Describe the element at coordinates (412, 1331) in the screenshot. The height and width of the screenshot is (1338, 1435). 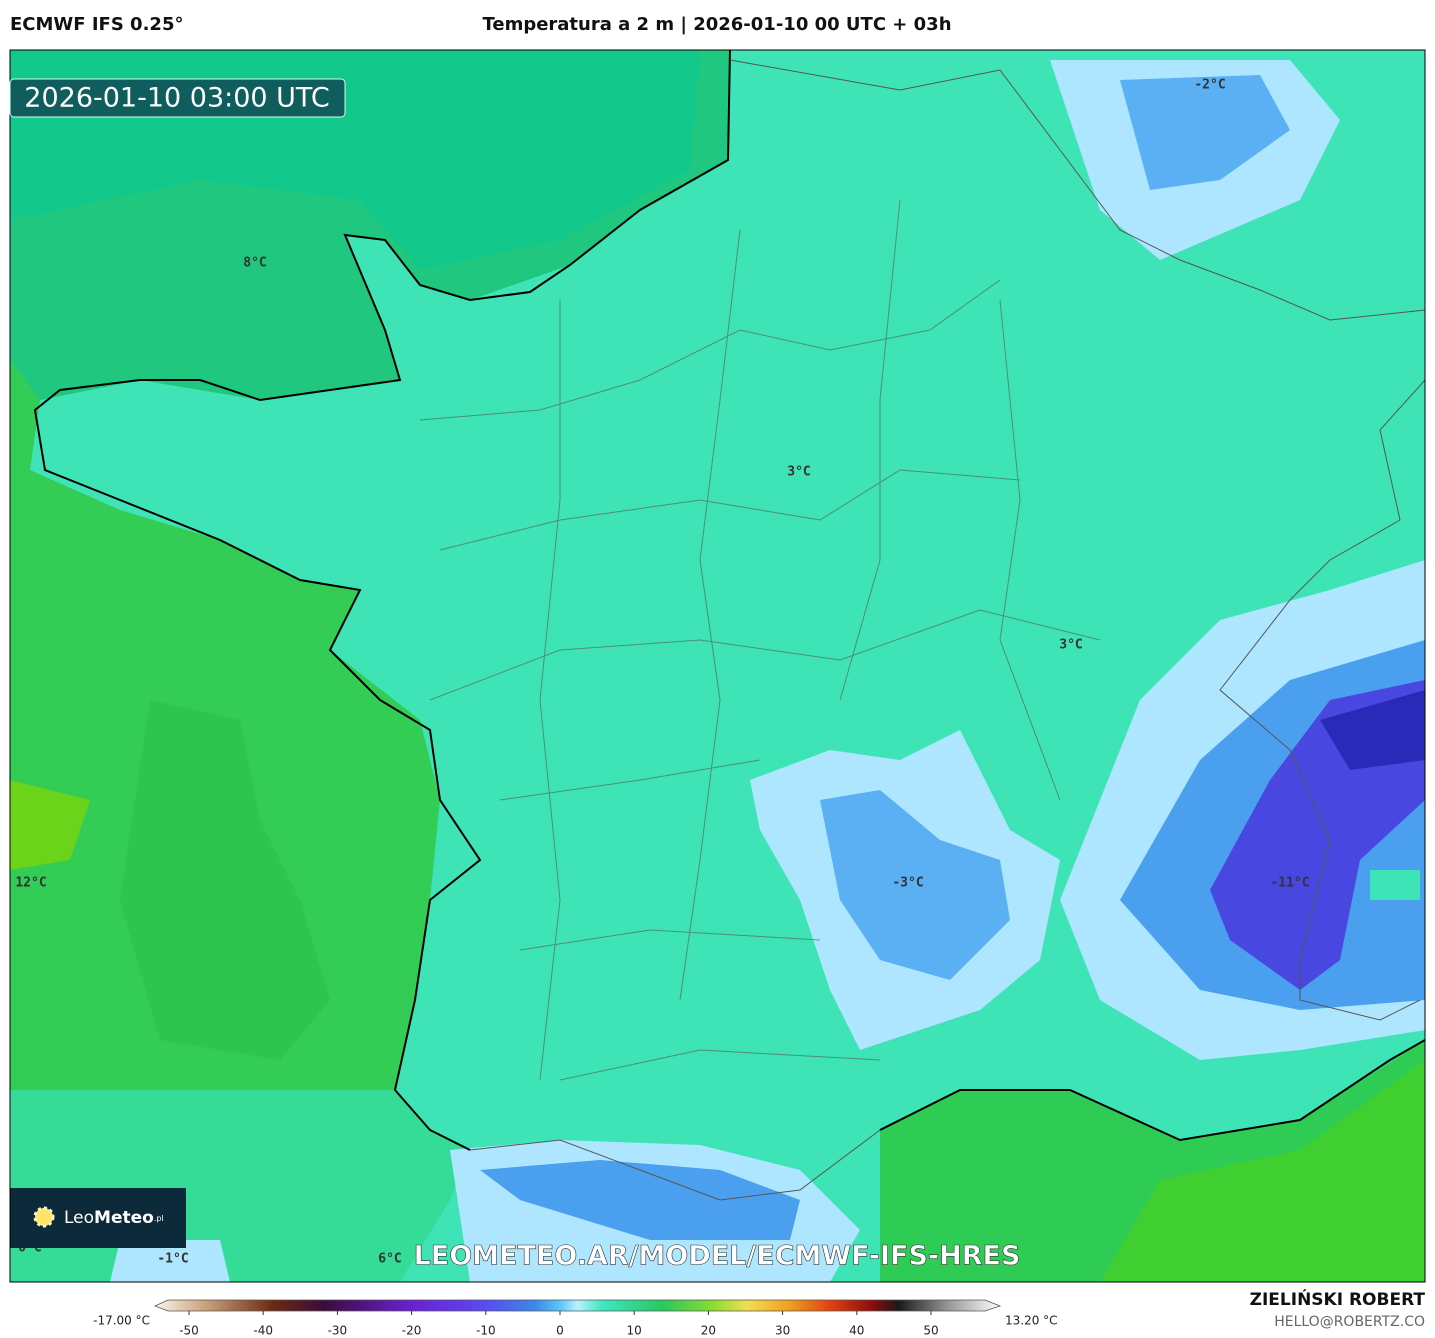
I see `colorbar-tick-label: -20` at that location.